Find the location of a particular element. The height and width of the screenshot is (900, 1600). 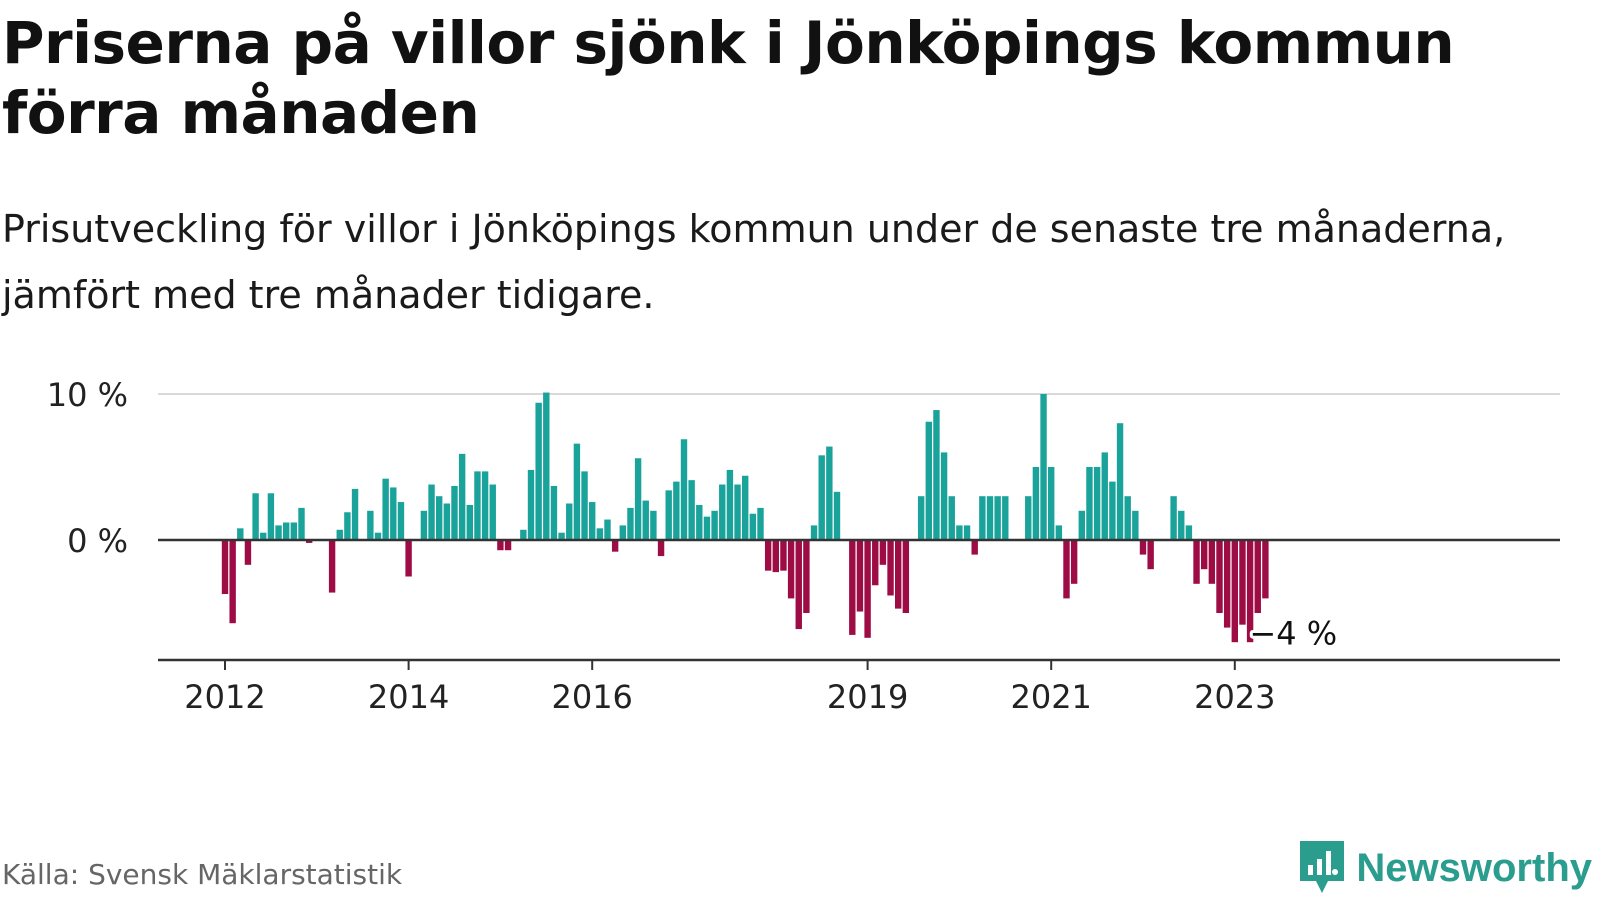

x-tick-label: 2012 is located at coordinates (224, 697).